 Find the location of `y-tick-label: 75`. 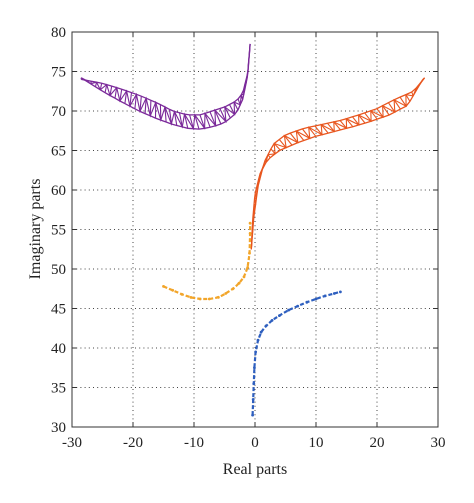

y-tick-label: 75 is located at coordinates (58, 73).